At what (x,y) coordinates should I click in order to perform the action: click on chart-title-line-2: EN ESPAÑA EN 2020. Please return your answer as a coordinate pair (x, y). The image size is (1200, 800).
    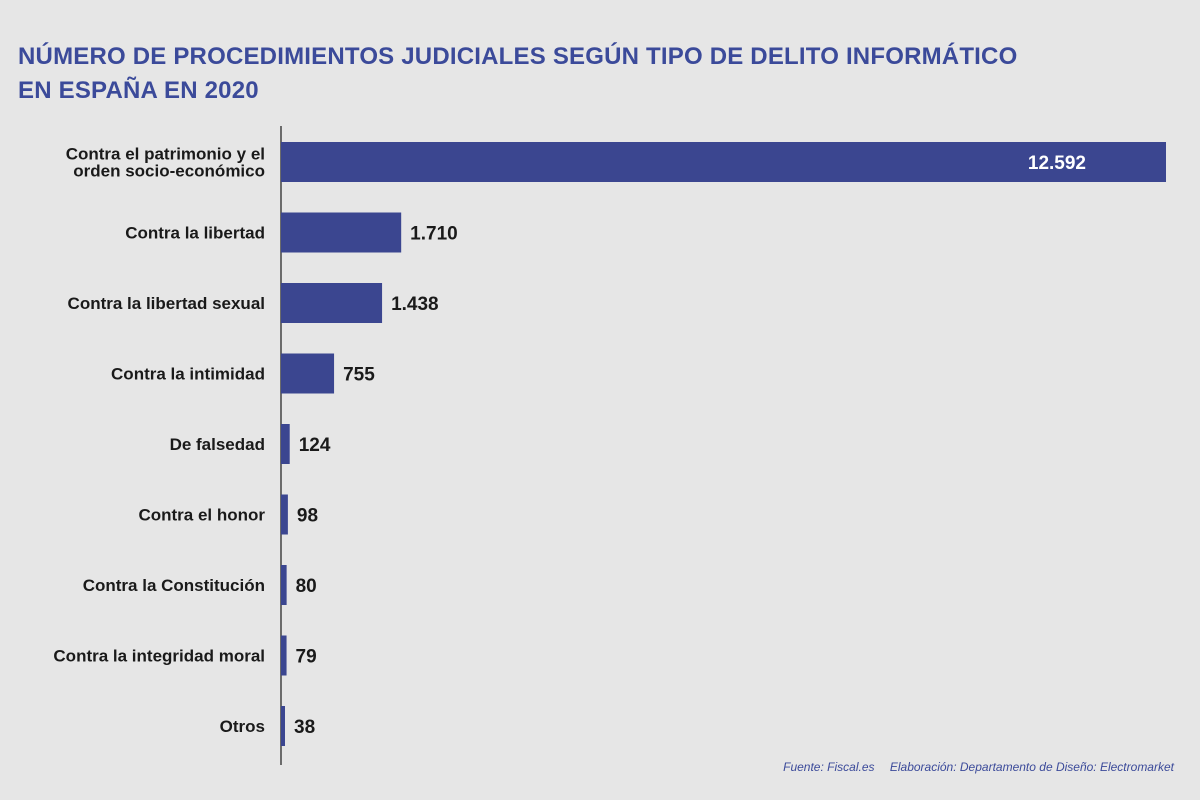
    Looking at the image, I should click on (138, 90).